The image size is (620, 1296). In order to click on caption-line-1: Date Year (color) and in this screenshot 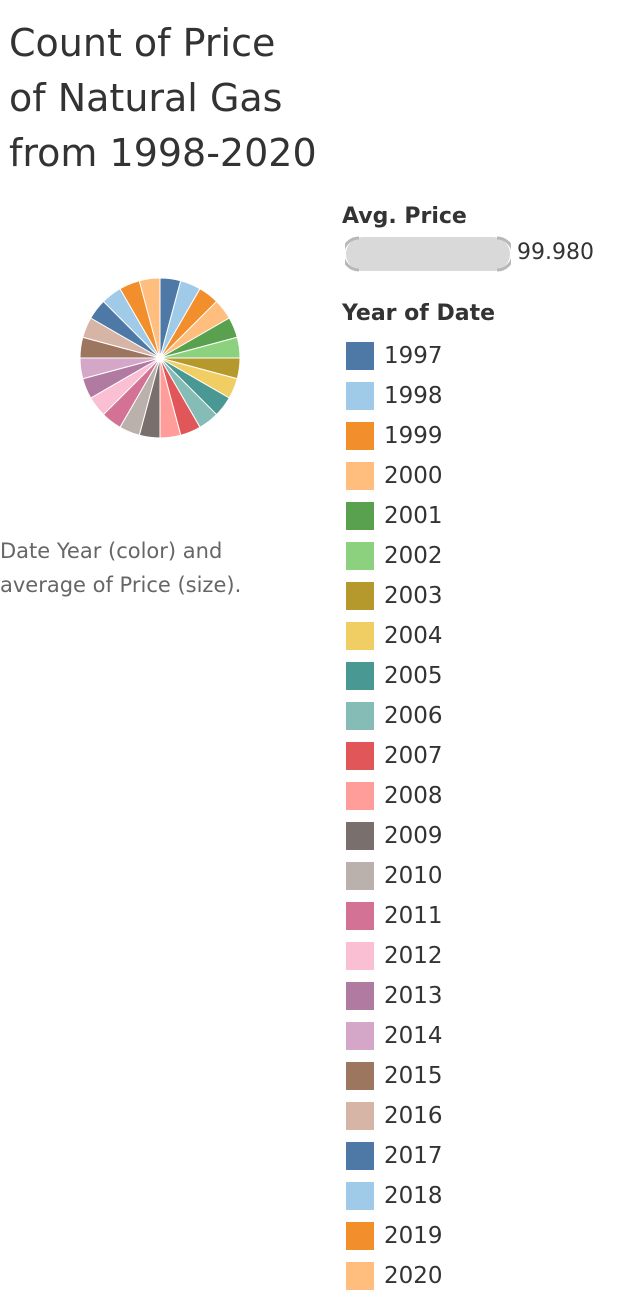, I will do `click(111, 551)`.